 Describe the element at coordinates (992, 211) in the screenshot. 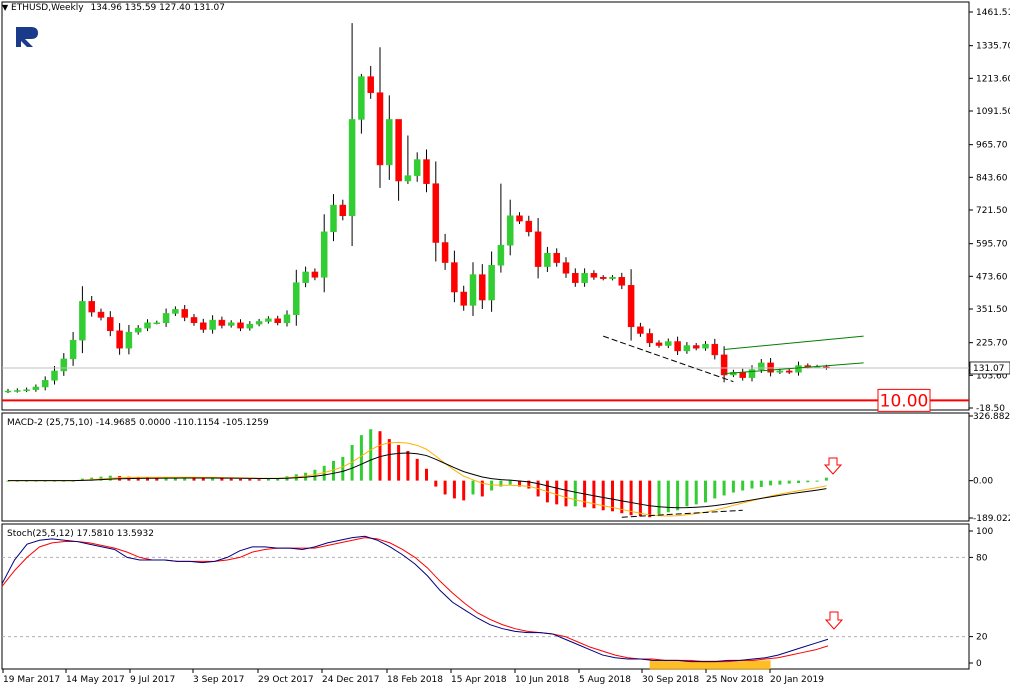

I see `price-tick-label: 721.50` at that location.